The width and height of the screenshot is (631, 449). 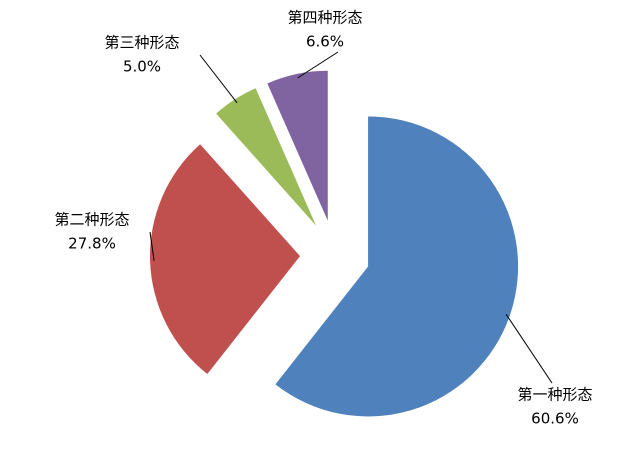 What do you see at coordinates (141, 43) in the screenshot?
I see `slice-label: 第三种形态` at bounding box center [141, 43].